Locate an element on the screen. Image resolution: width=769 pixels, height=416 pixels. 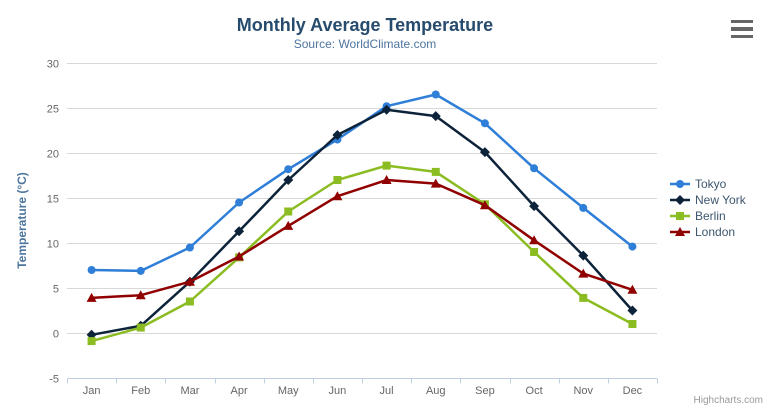
x-axis-label: Feb is located at coordinates (140, 391).